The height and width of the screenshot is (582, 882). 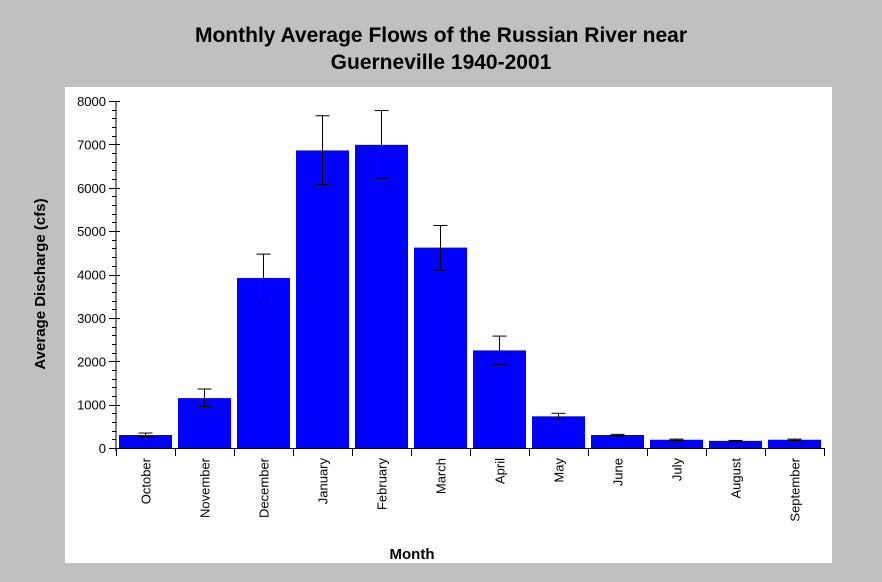 What do you see at coordinates (735, 444) in the screenshot?
I see `bar-august` at bounding box center [735, 444].